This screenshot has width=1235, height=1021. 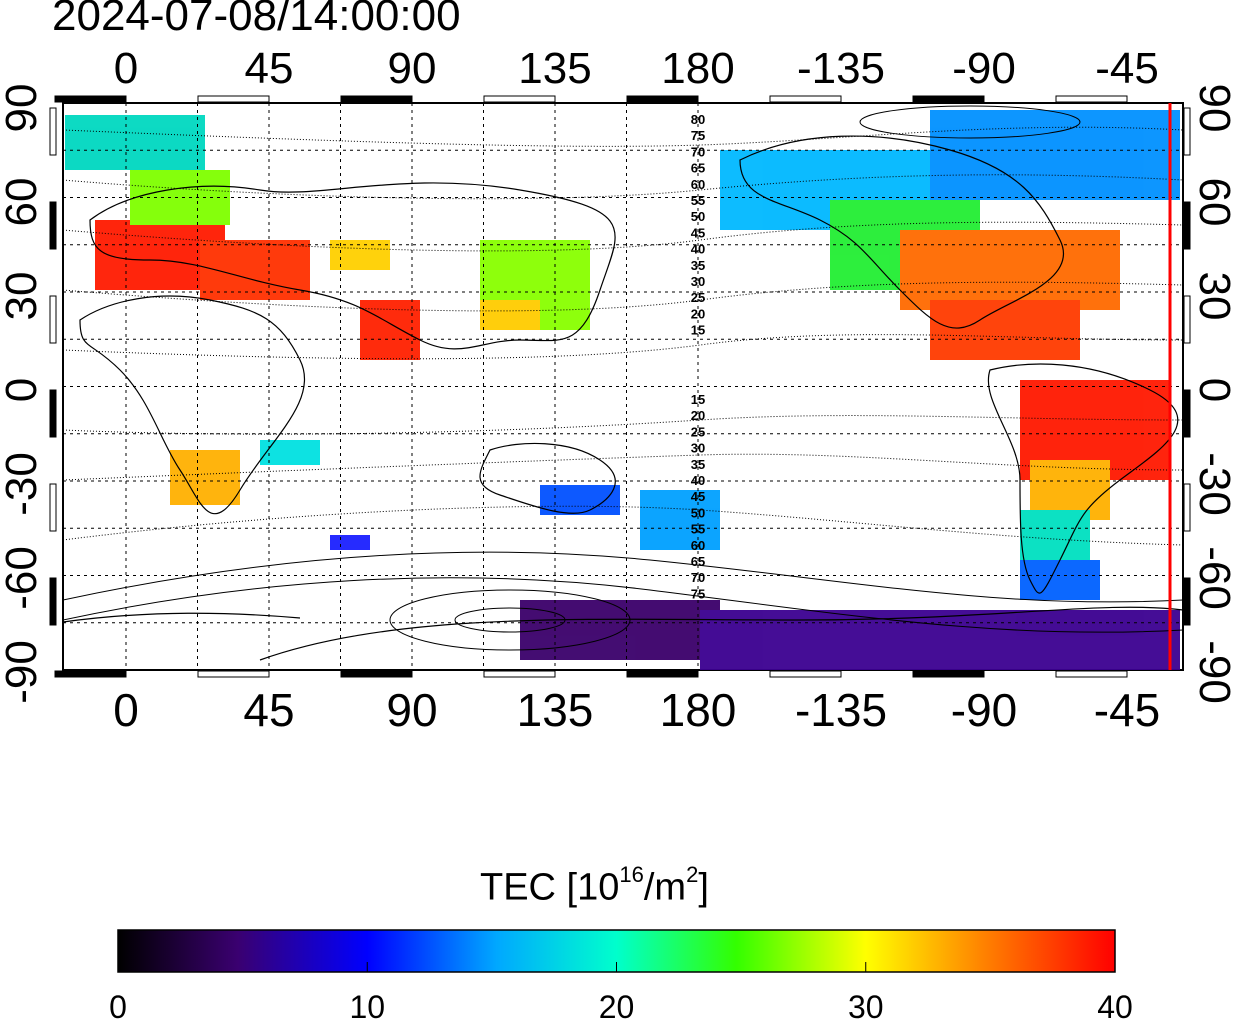 I want to click on top-lon-tick-label: 45, so click(x=269, y=68).